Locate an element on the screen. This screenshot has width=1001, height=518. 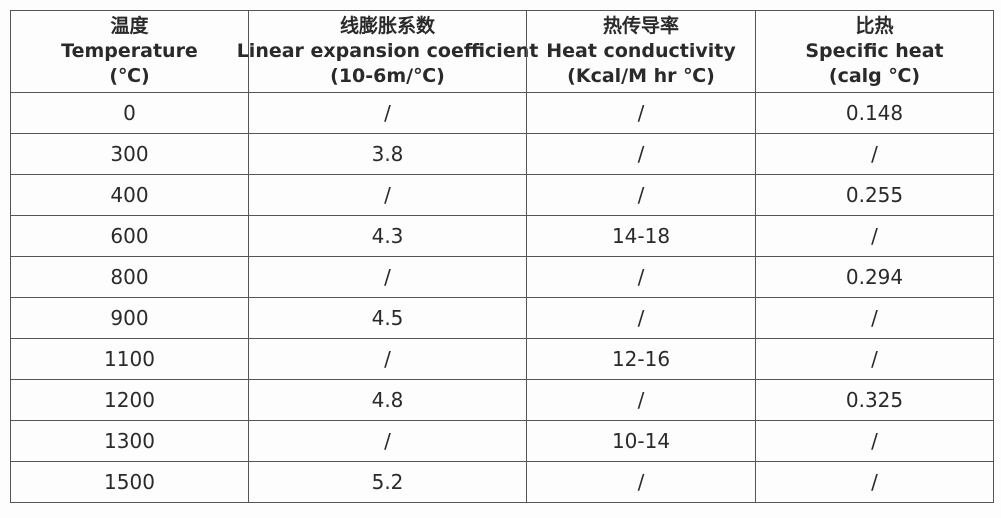
table-cell: 0.255 is located at coordinates (874, 195).